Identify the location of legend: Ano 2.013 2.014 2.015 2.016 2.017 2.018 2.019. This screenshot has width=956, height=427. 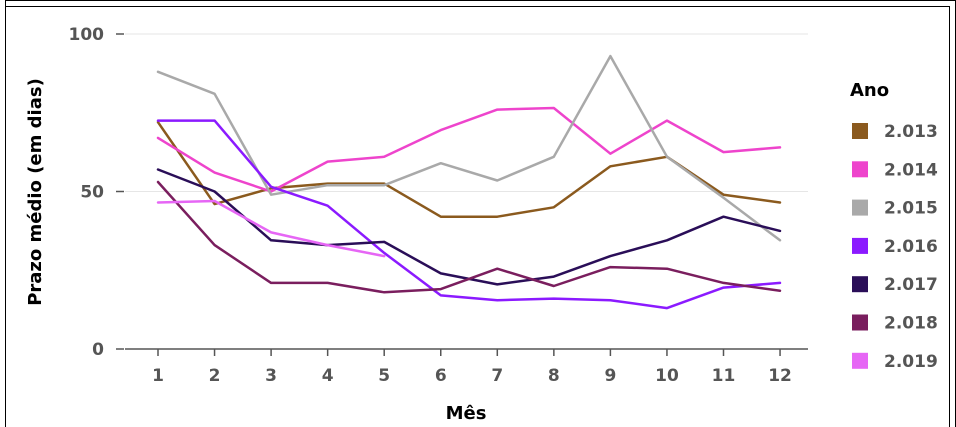
(894, 226).